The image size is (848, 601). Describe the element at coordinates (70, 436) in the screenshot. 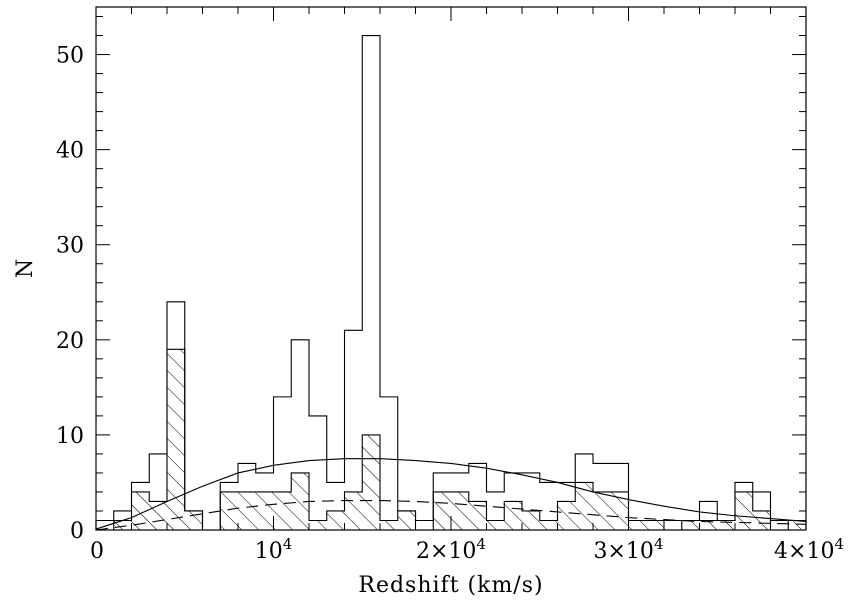

I see `y-tick-label: 10` at that location.